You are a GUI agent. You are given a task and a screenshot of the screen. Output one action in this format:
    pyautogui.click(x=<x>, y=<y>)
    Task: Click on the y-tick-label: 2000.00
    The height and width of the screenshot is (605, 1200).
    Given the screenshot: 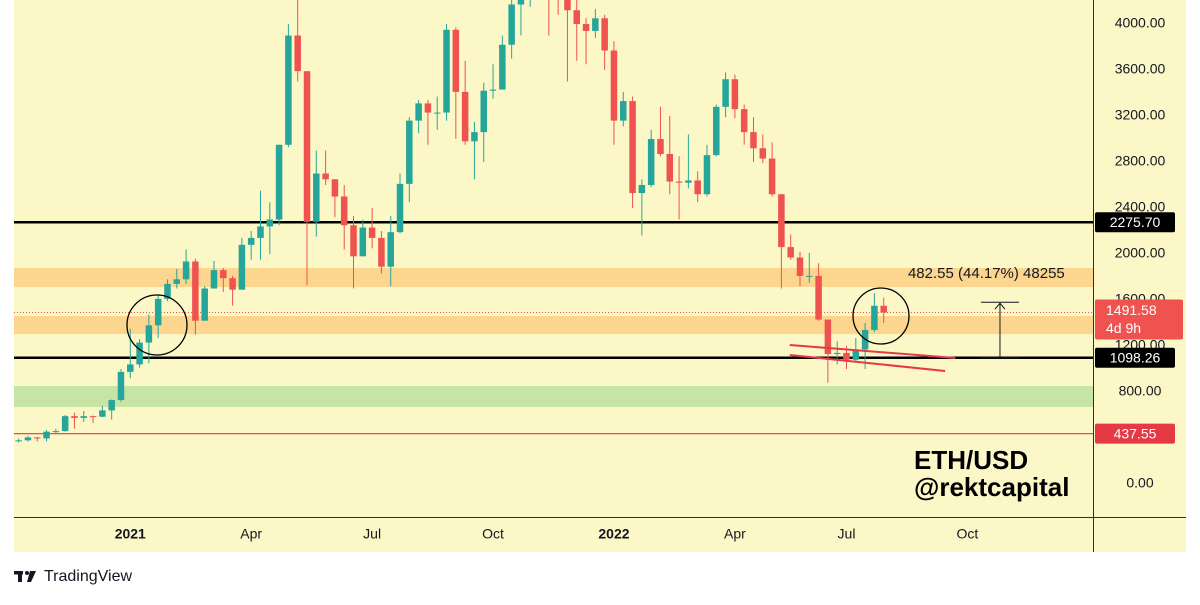 What is the action you would take?
    pyautogui.click(x=1140, y=253)
    